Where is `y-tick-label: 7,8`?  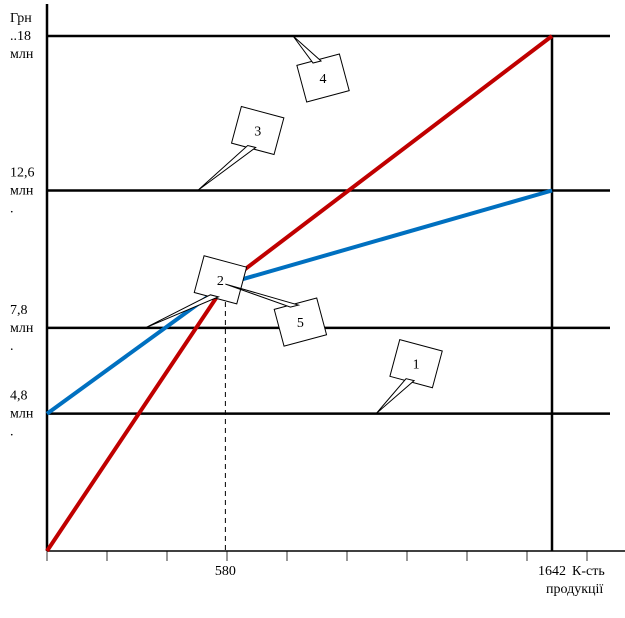 y-tick-label: 7,8 is located at coordinates (19, 310).